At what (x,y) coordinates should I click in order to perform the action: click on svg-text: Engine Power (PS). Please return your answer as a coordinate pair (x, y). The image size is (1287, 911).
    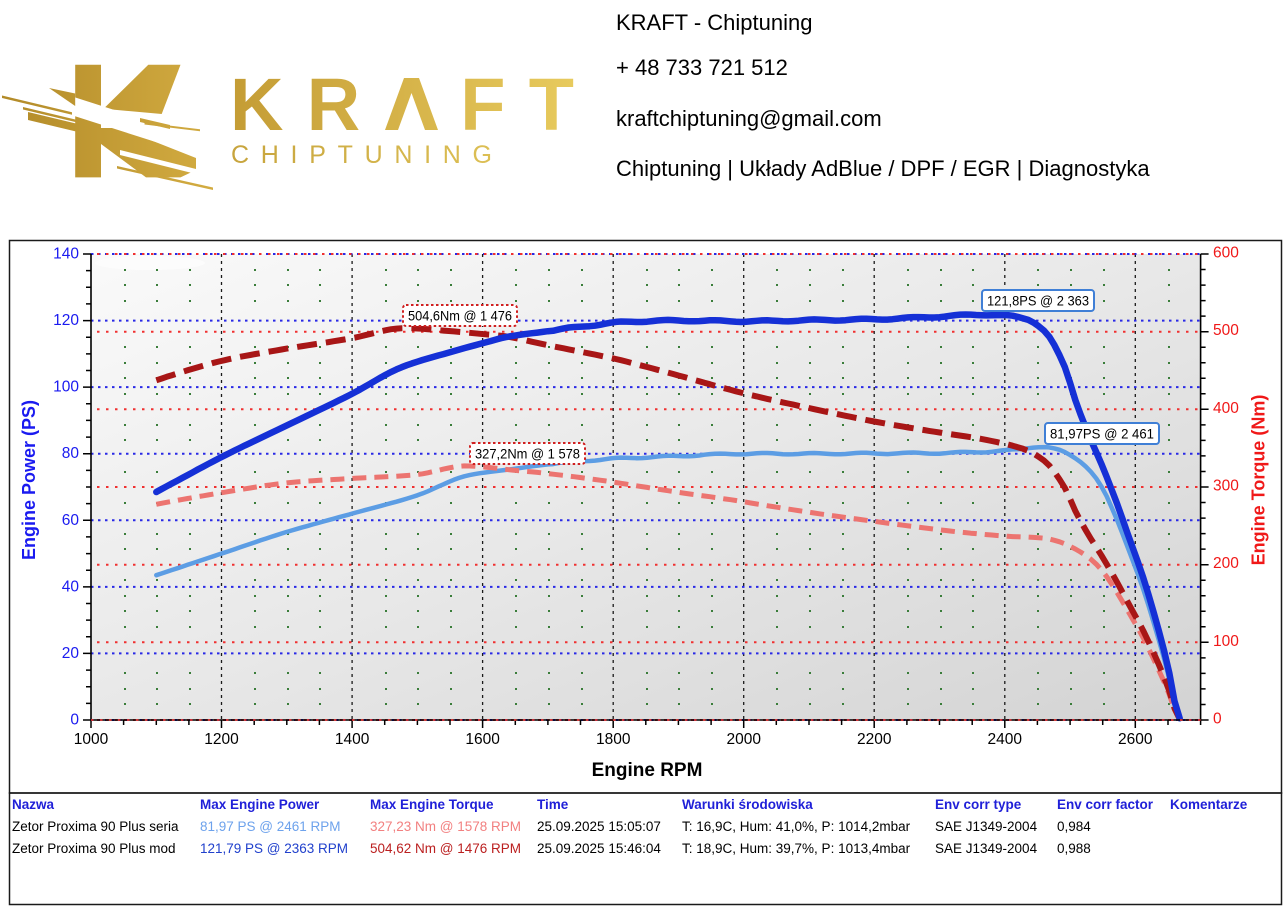
    Looking at the image, I should click on (29, 480).